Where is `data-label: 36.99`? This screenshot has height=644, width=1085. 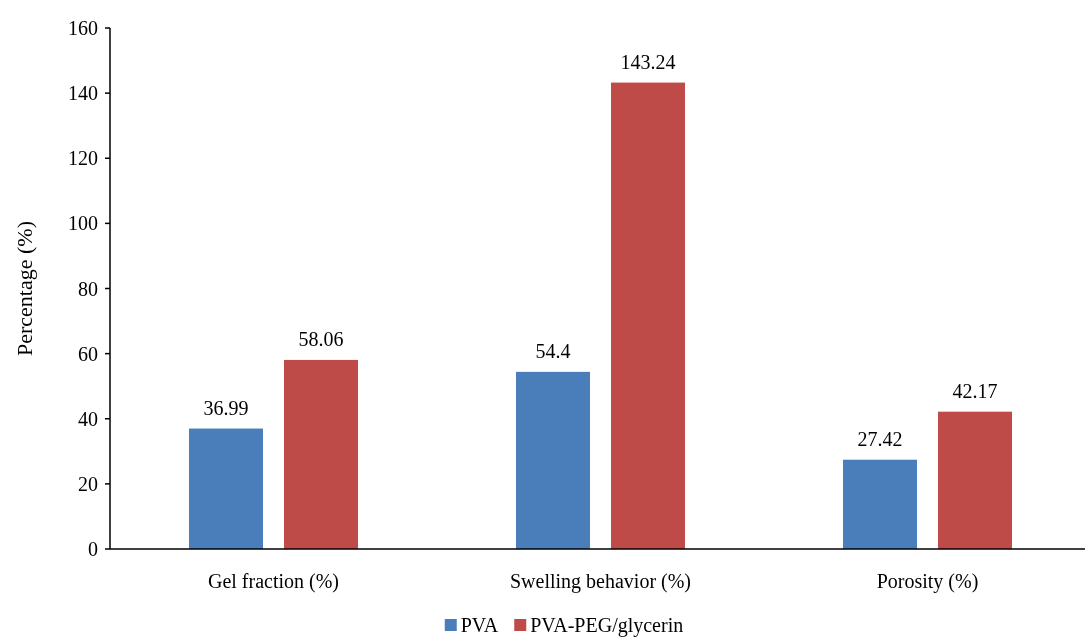
data-label: 36.99 is located at coordinates (226, 407).